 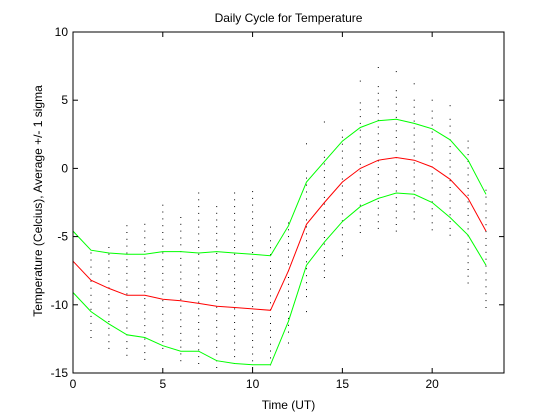 What do you see at coordinates (64, 100) in the screenshot?
I see `y-tick-label: 5` at bounding box center [64, 100].